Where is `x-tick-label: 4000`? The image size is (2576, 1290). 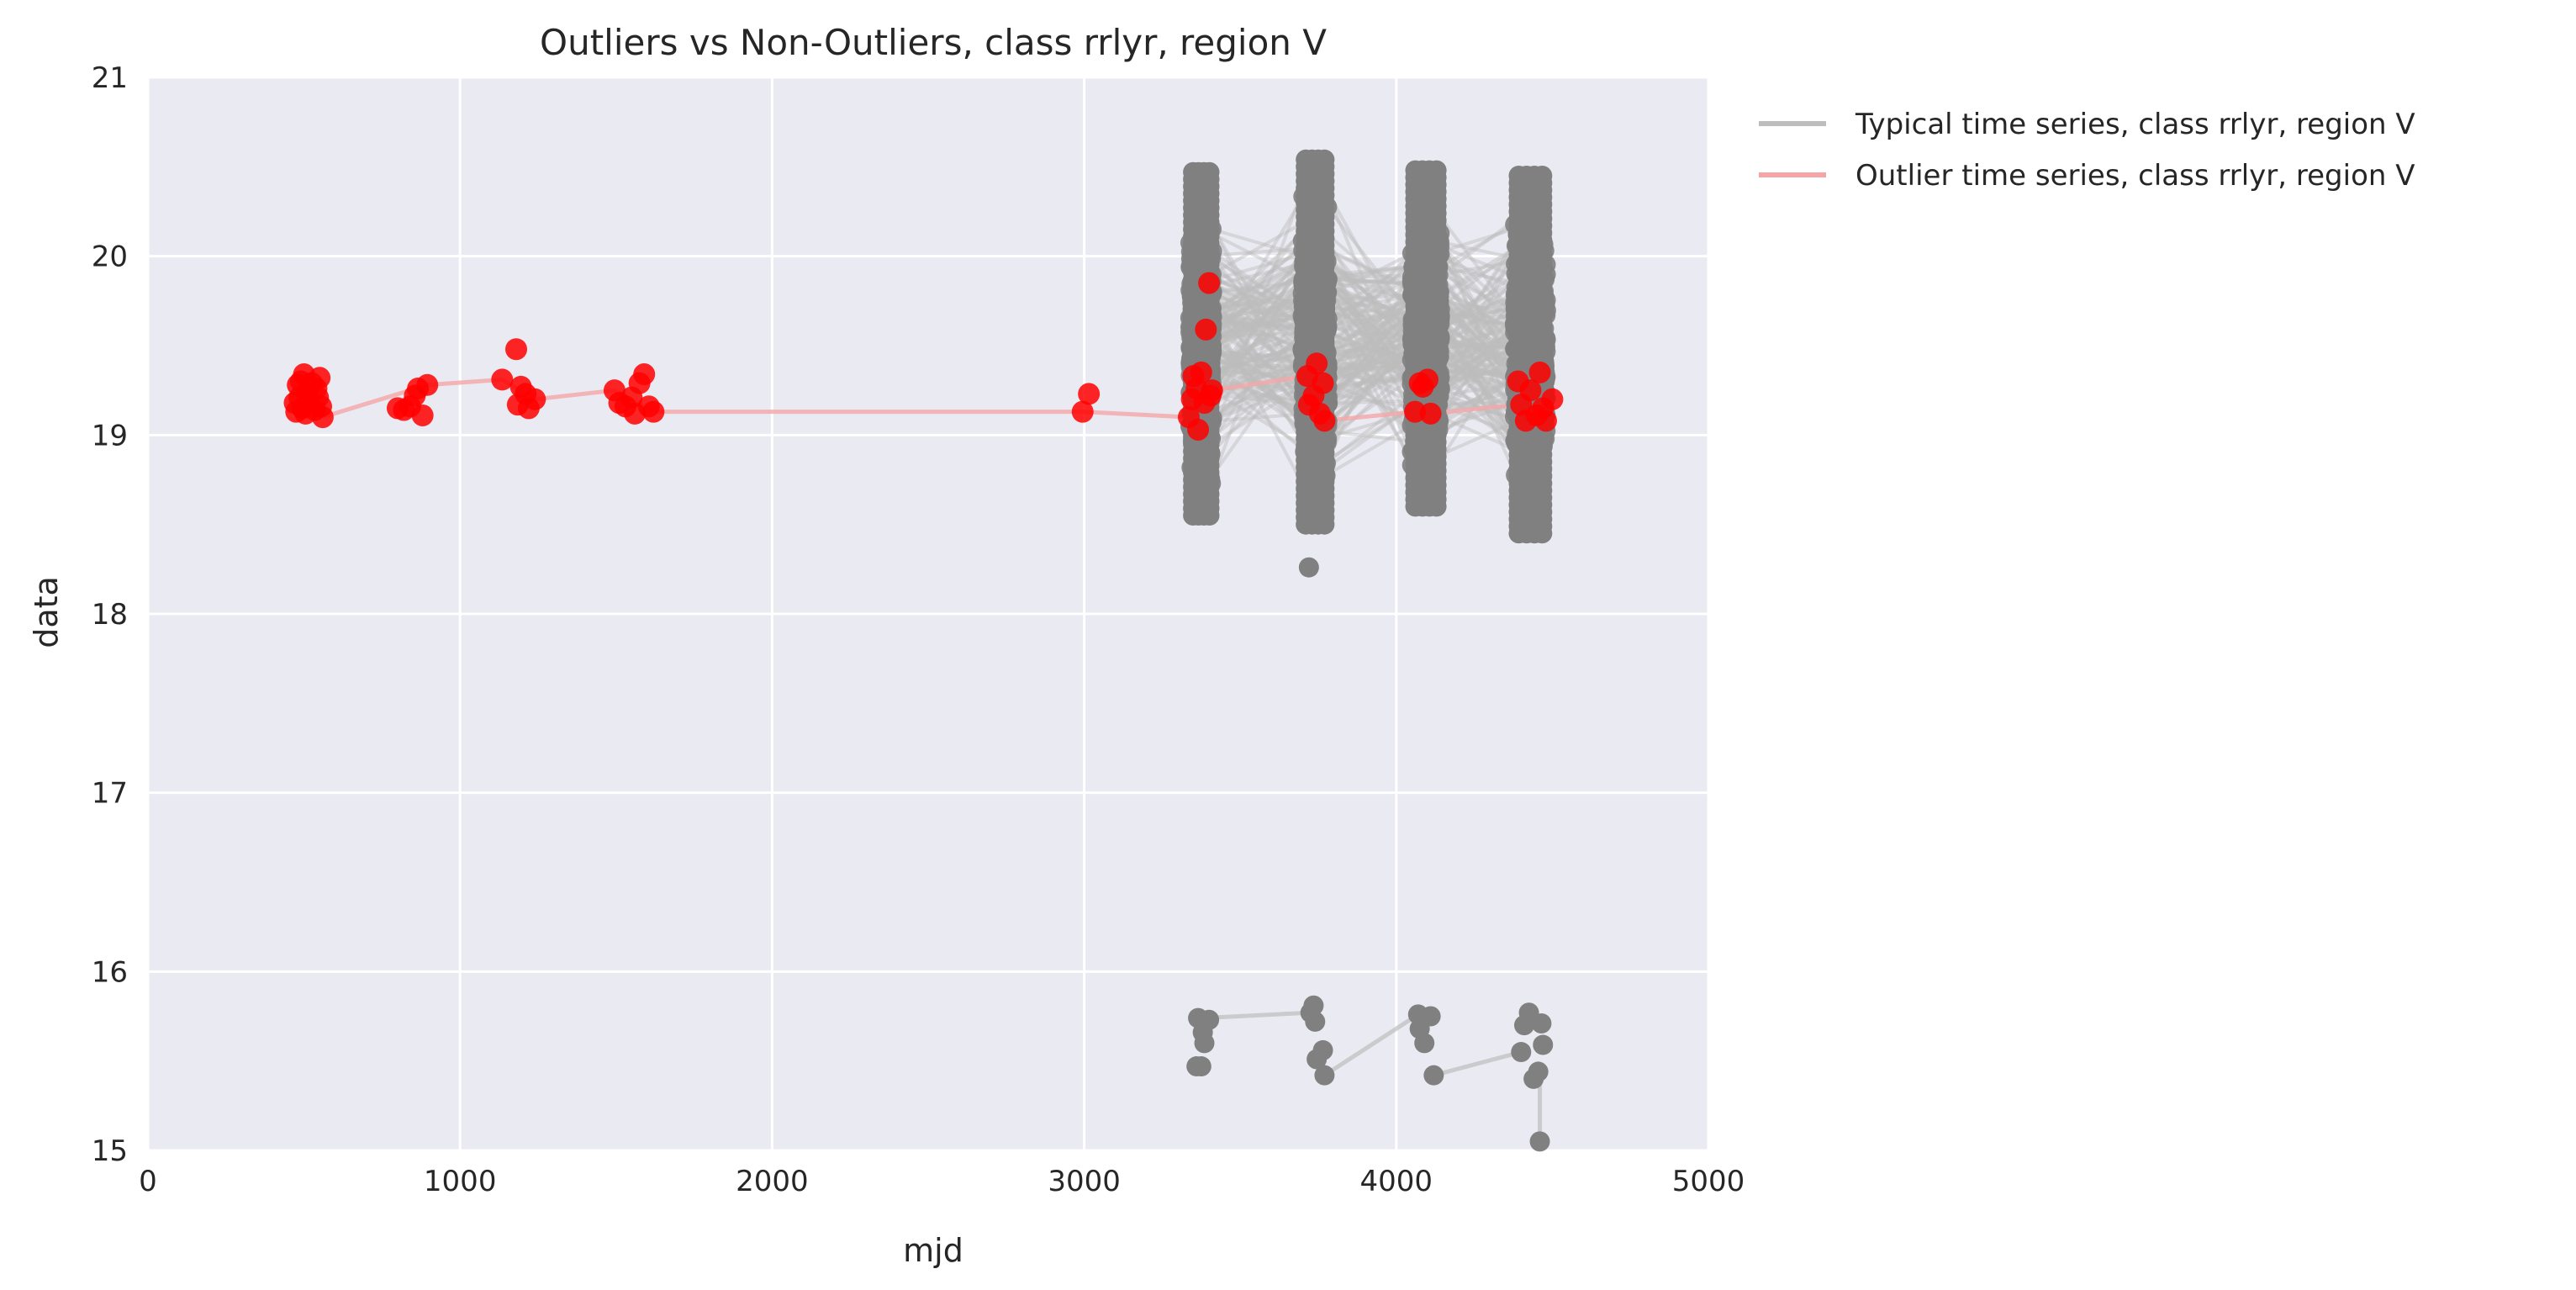
x-tick-label: 4000 is located at coordinates (1396, 1181).